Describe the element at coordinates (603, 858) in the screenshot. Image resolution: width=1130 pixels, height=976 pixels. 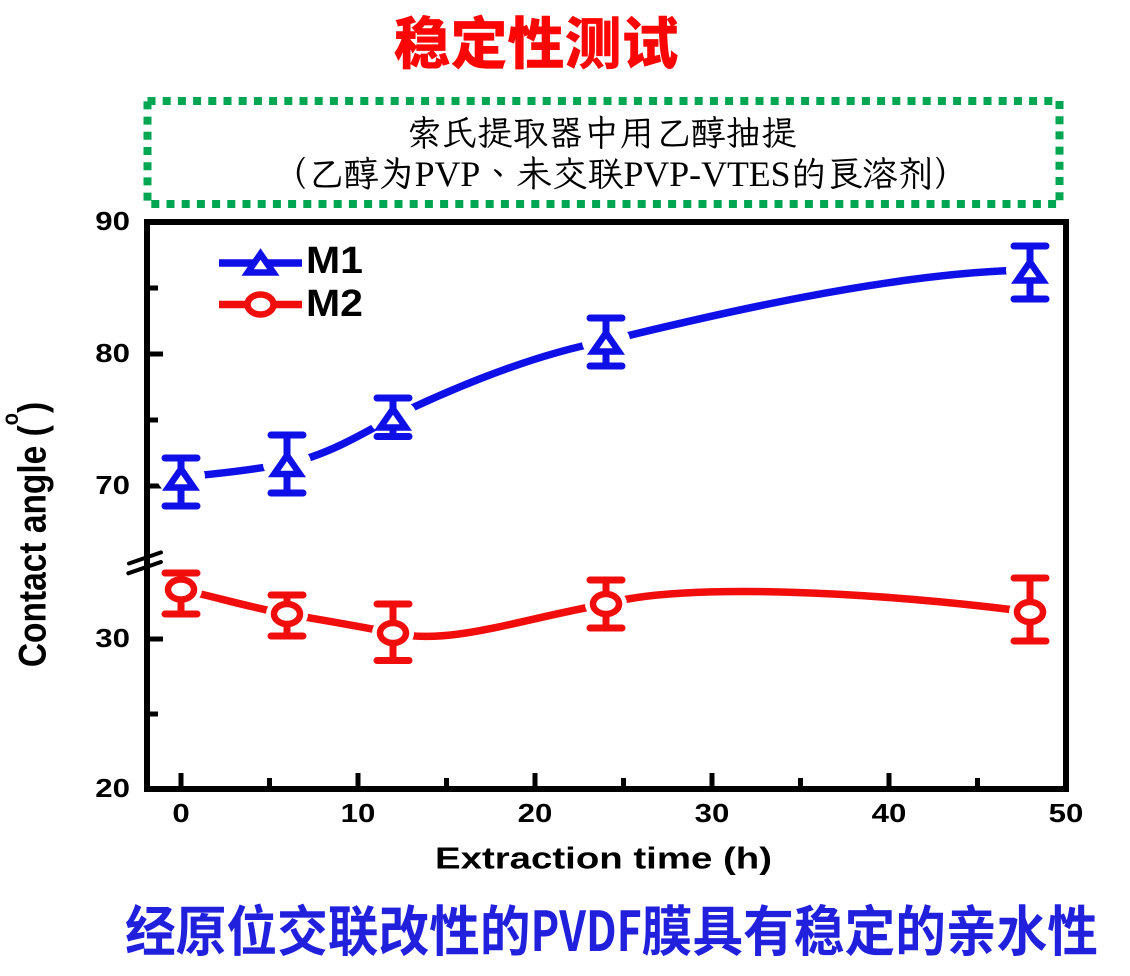
I see `svg-text: Extraction time (h)` at that location.